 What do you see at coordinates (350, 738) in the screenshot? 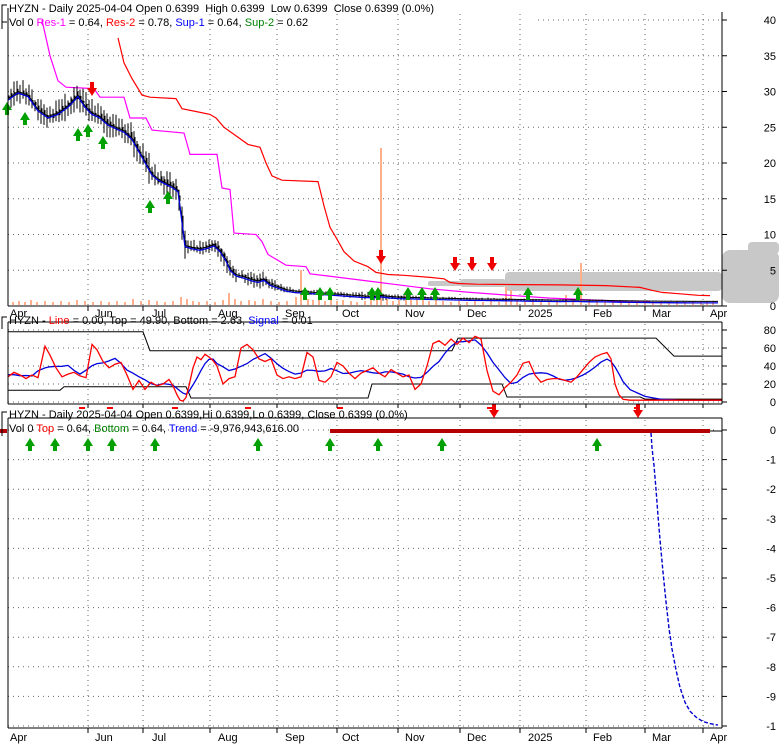
I see `trend-x-label: Oct` at bounding box center [350, 738].